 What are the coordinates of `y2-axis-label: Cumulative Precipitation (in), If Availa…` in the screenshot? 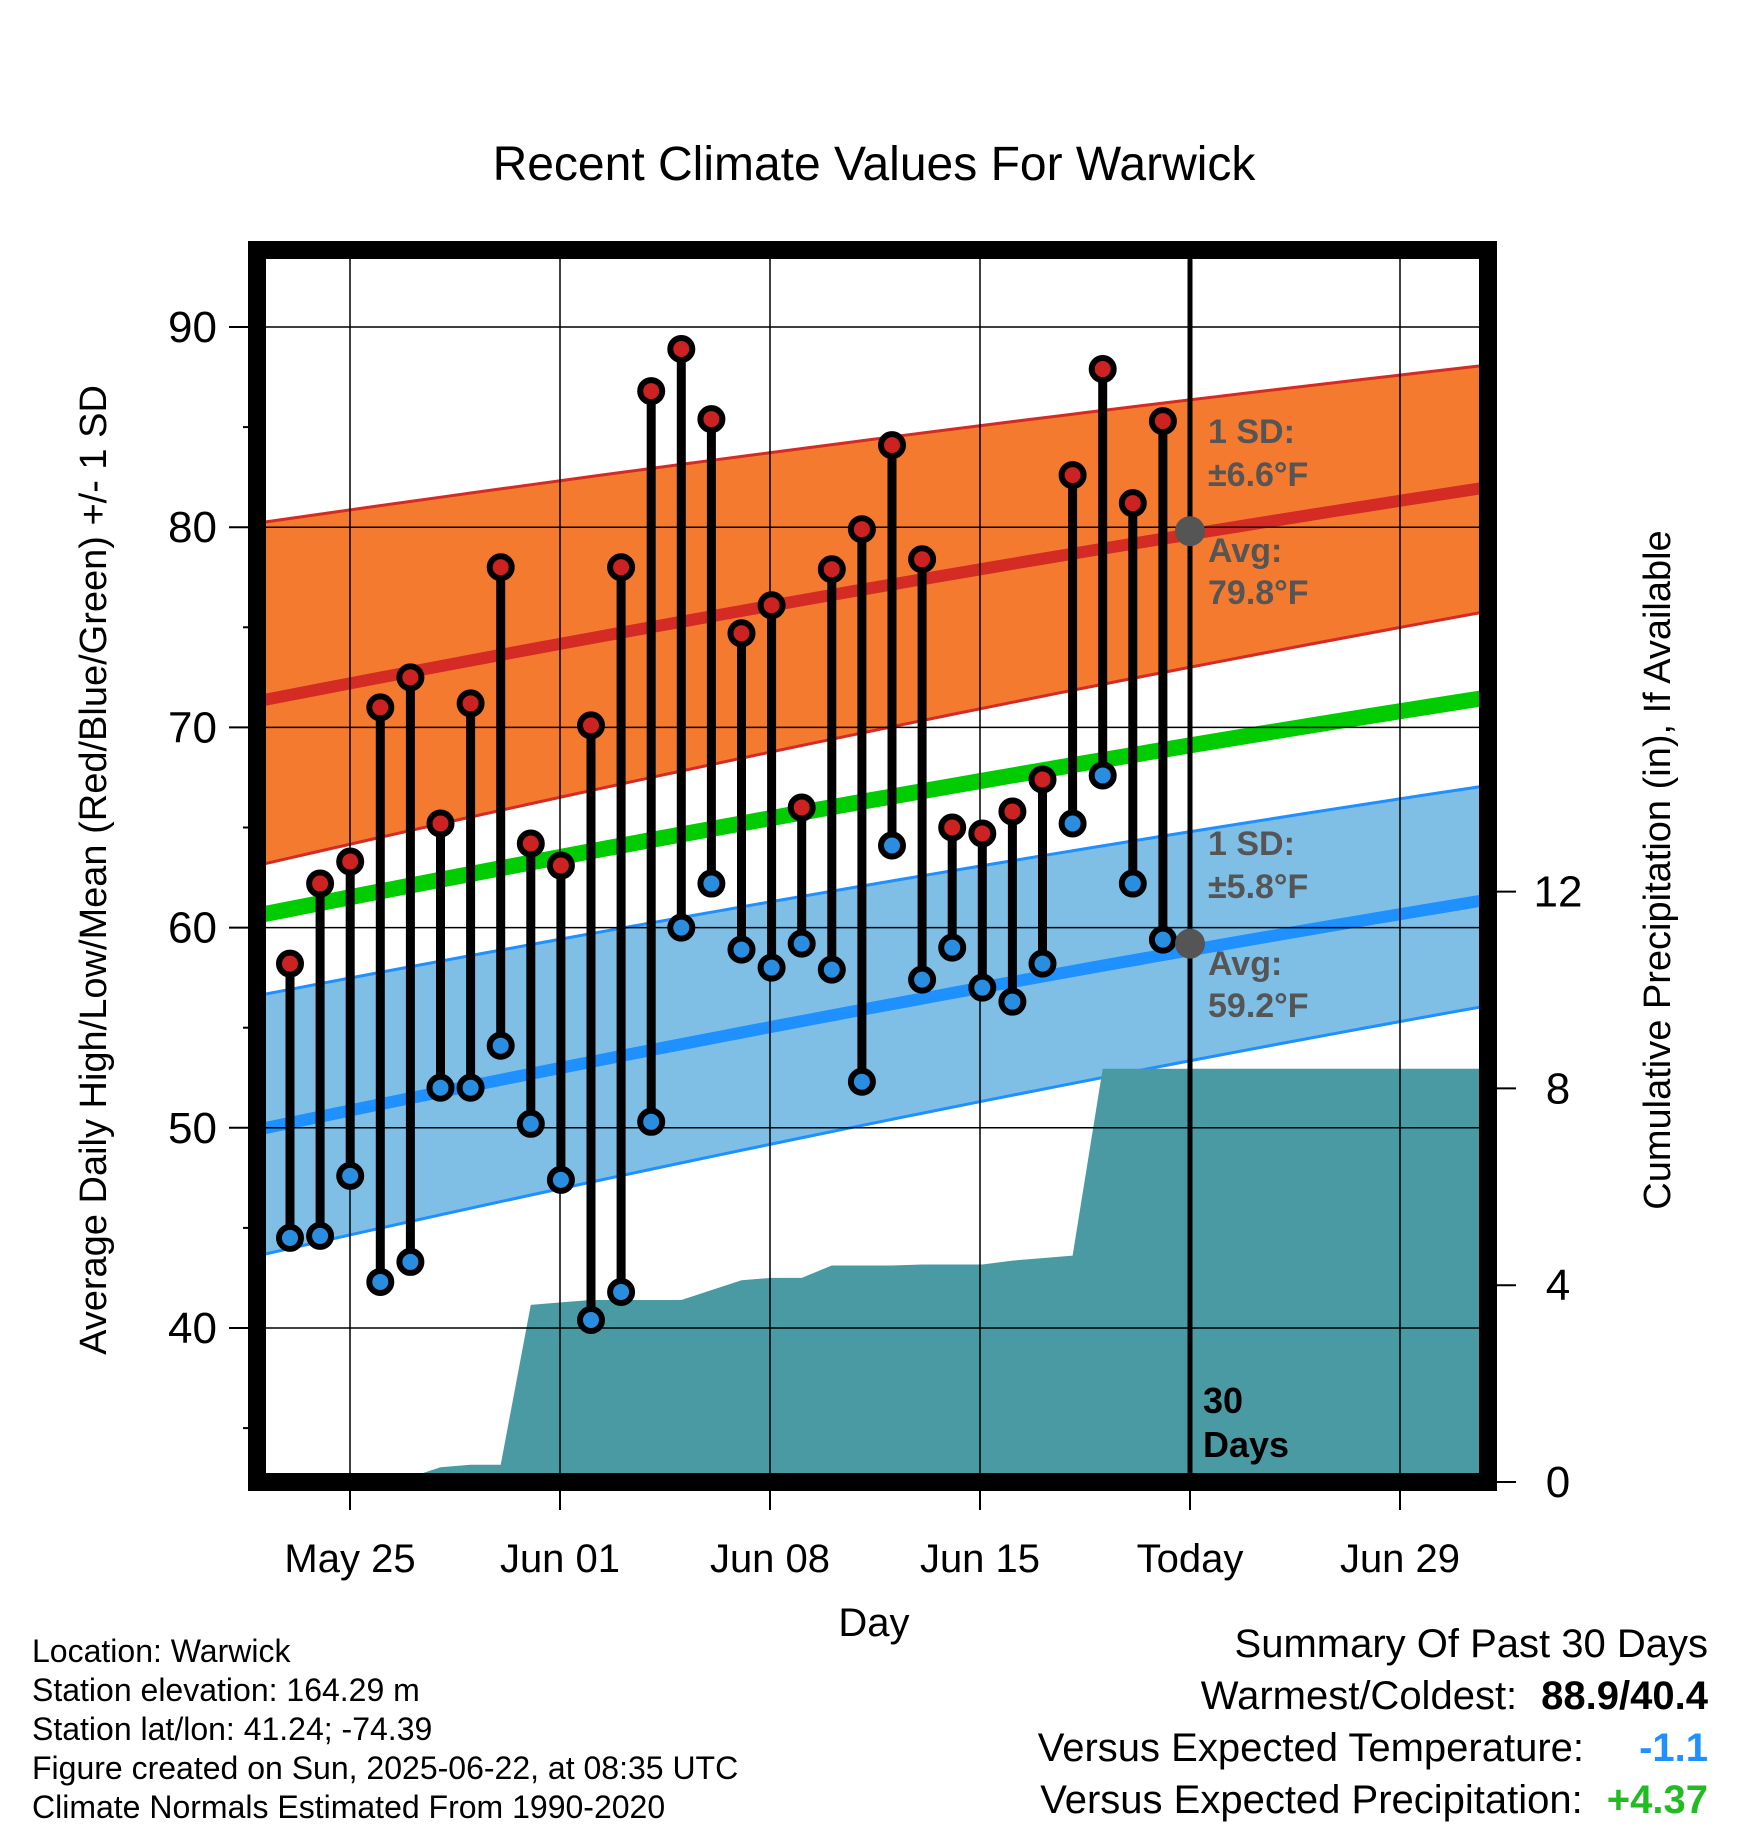 It's located at (1658, 869).